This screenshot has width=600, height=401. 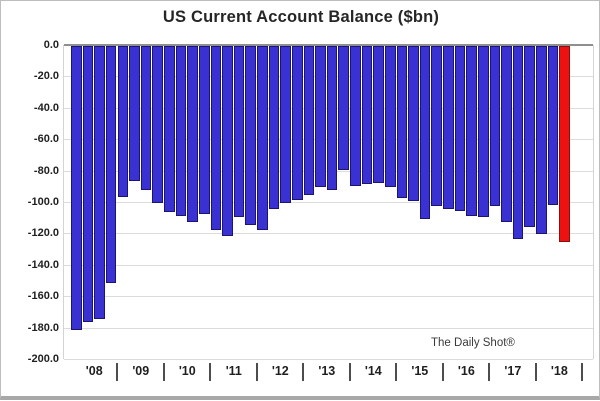 What do you see at coordinates (181, 131) in the screenshot?
I see `bar-2010-q2` at bounding box center [181, 131].